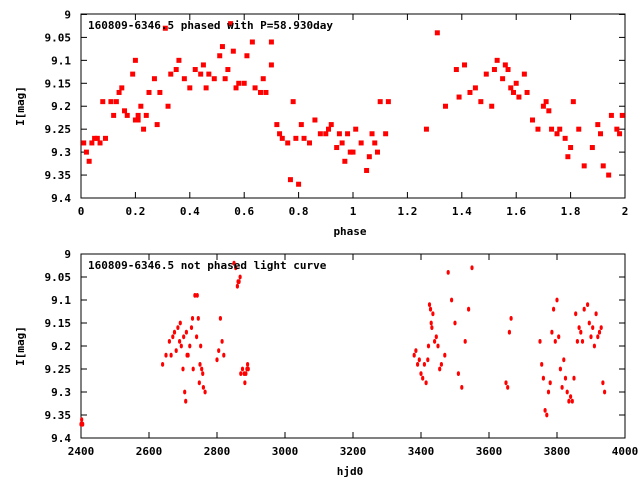 The width and height of the screenshot is (640, 480). Describe the element at coordinates (58, 175) in the screenshot. I see `y-tick-label: 9.35` at that location.